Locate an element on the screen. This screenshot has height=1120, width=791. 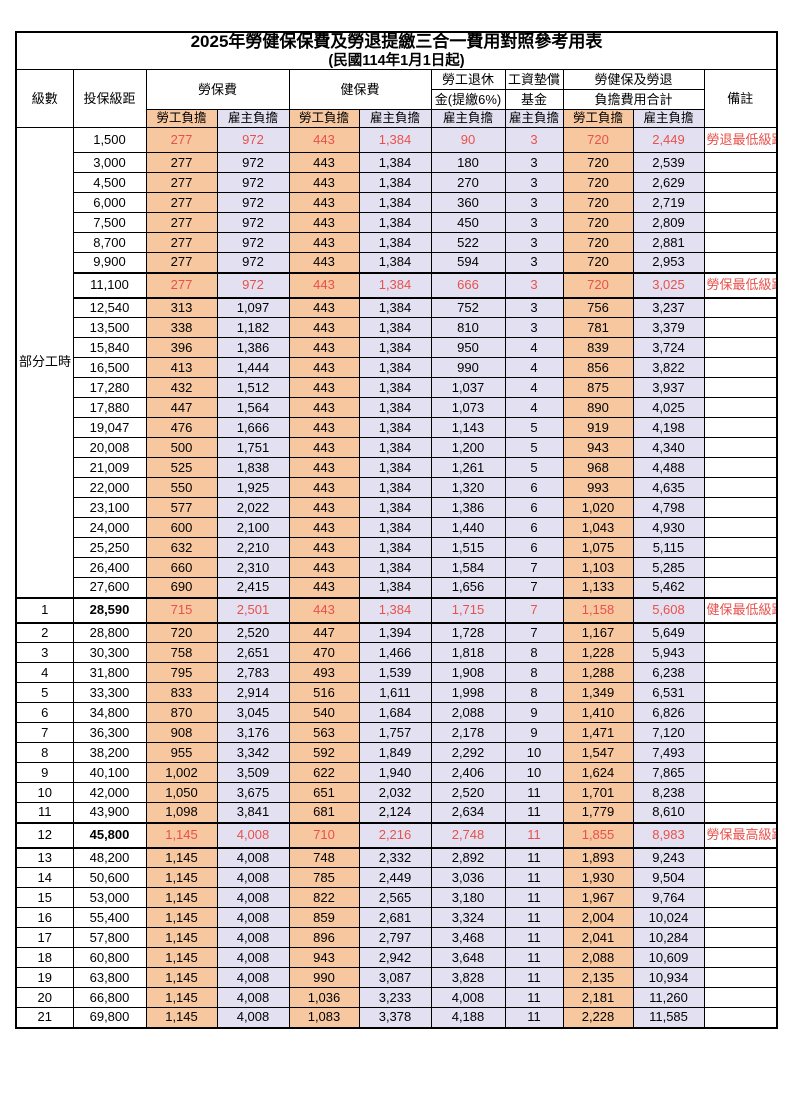
cell-pension-employer: 360 is located at coordinates (468, 203).